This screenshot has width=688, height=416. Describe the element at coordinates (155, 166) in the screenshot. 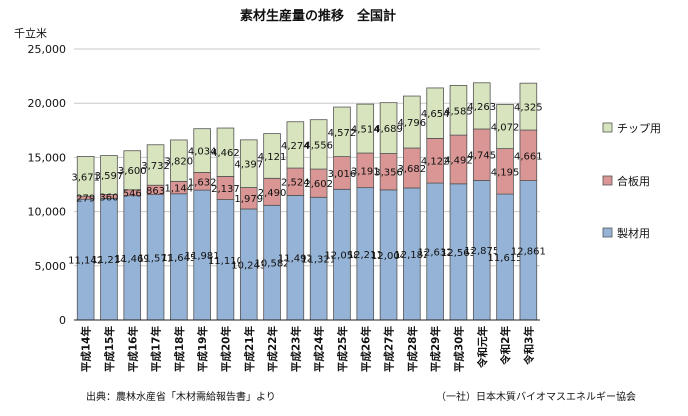

I see `data-label-chip: 3,732` at that location.